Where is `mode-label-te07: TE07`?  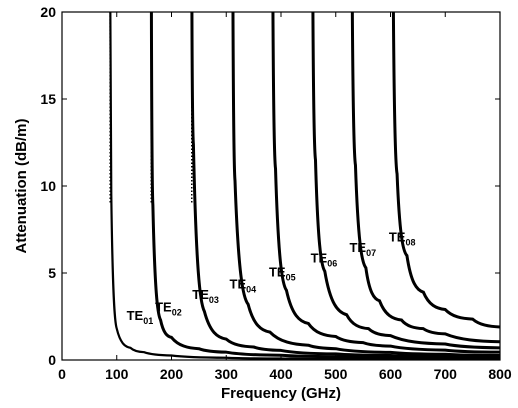
mode-label-te07: TE07 is located at coordinates (362, 249).